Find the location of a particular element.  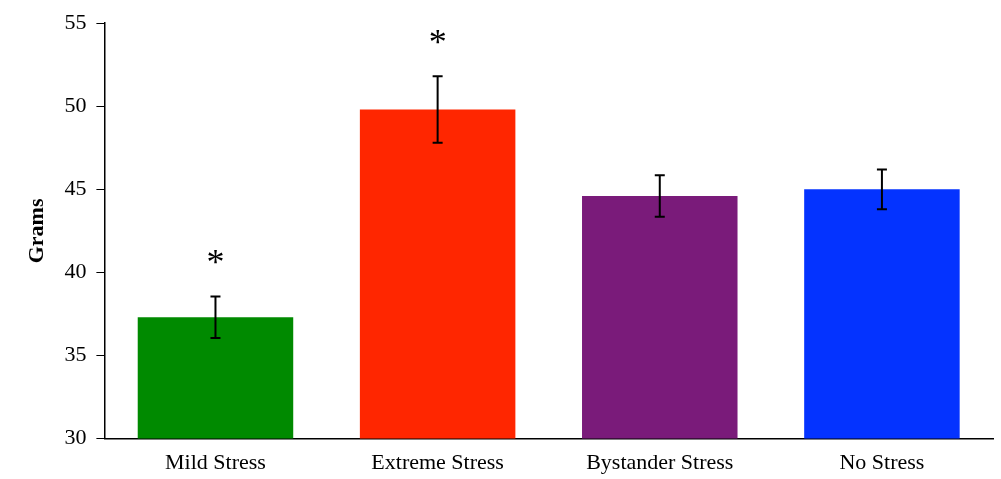

x-tick-label: No Stress is located at coordinates (882, 461).